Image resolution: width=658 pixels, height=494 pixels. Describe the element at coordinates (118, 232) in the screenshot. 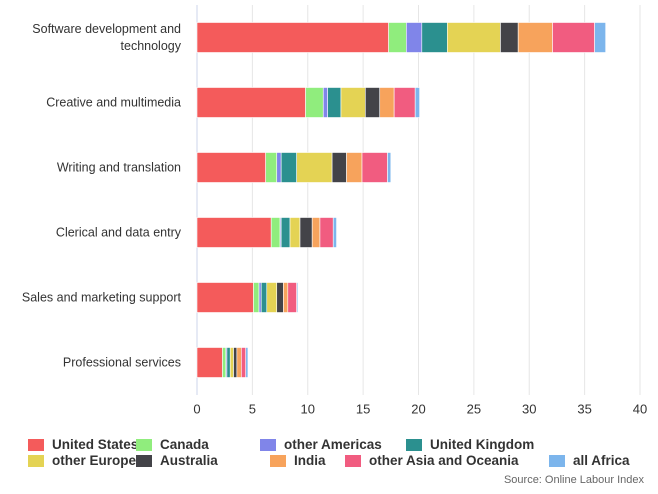

I see `category-label: Clerical and data entry` at that location.